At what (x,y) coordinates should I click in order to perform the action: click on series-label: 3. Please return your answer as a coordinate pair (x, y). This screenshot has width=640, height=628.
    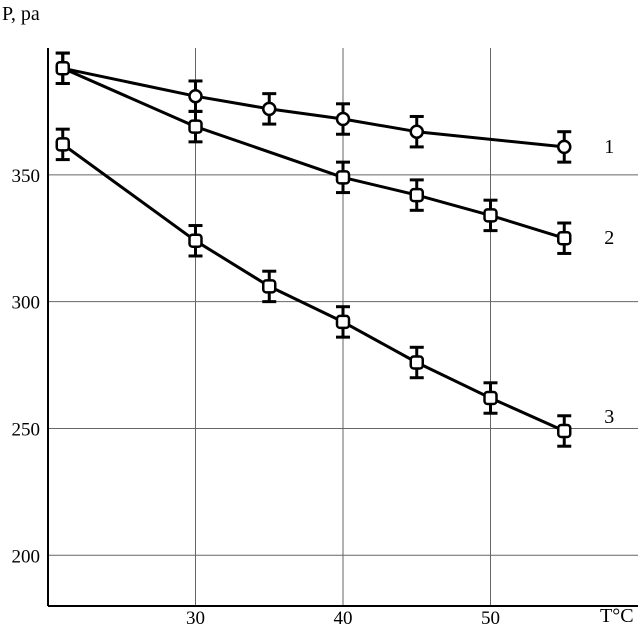
    Looking at the image, I should click on (609, 417).